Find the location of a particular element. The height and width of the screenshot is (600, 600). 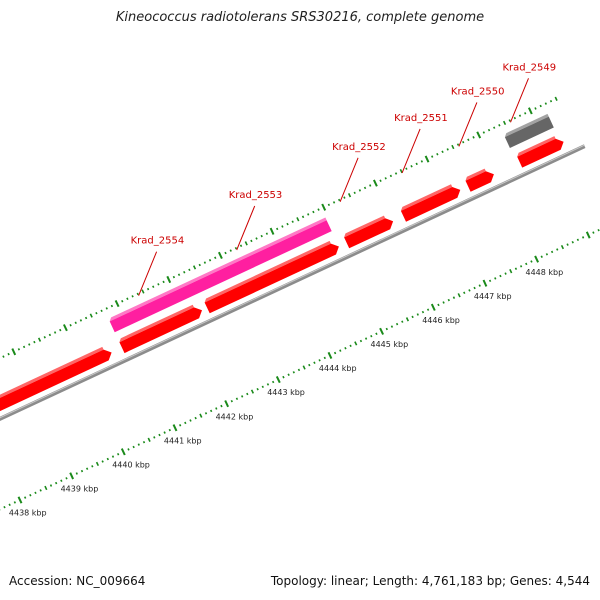

gene-label: Krad_2551 is located at coordinates (421, 118).